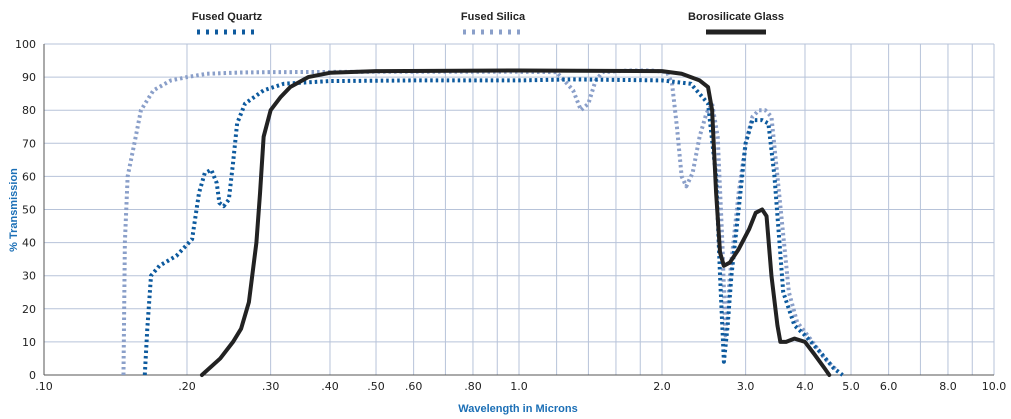 The image size is (1011, 419). I want to click on y-tick-label: 80, so click(29, 110).